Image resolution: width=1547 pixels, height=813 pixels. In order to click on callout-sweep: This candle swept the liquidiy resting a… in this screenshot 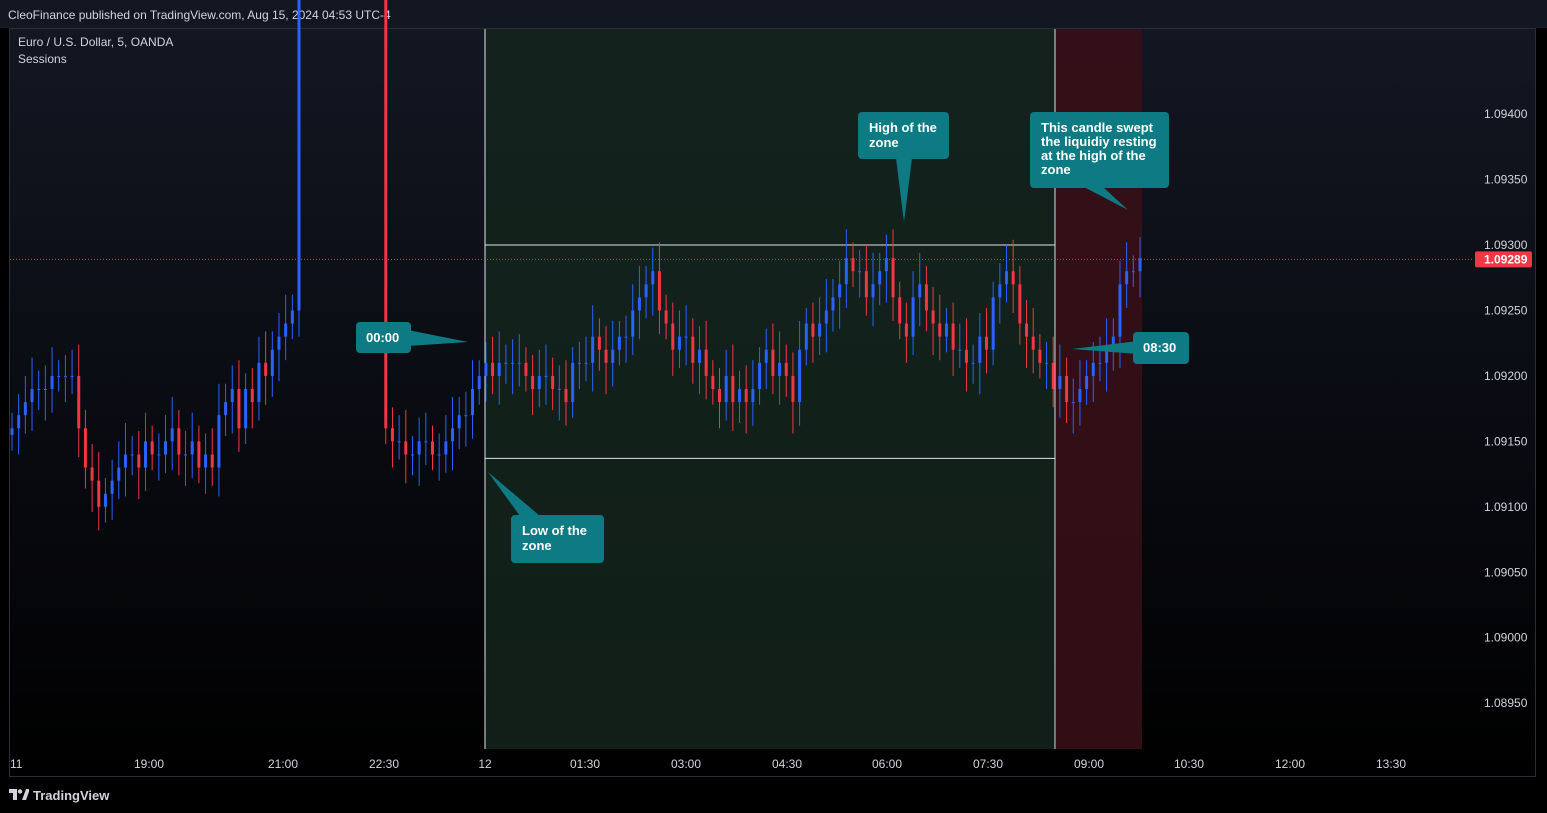, I will do `click(1099, 161)`.